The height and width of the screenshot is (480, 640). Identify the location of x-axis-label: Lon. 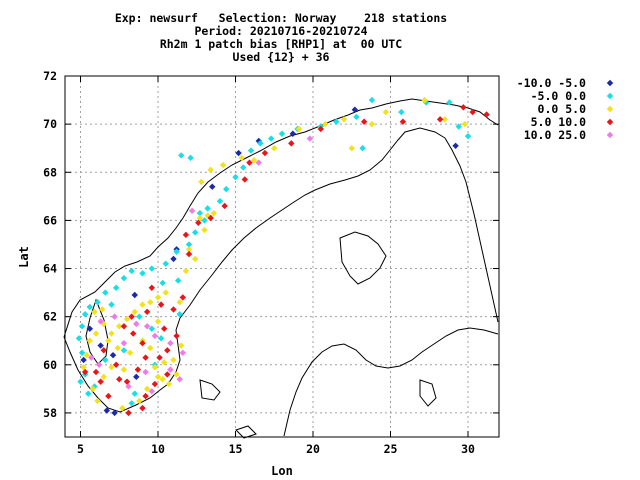
(282, 471).